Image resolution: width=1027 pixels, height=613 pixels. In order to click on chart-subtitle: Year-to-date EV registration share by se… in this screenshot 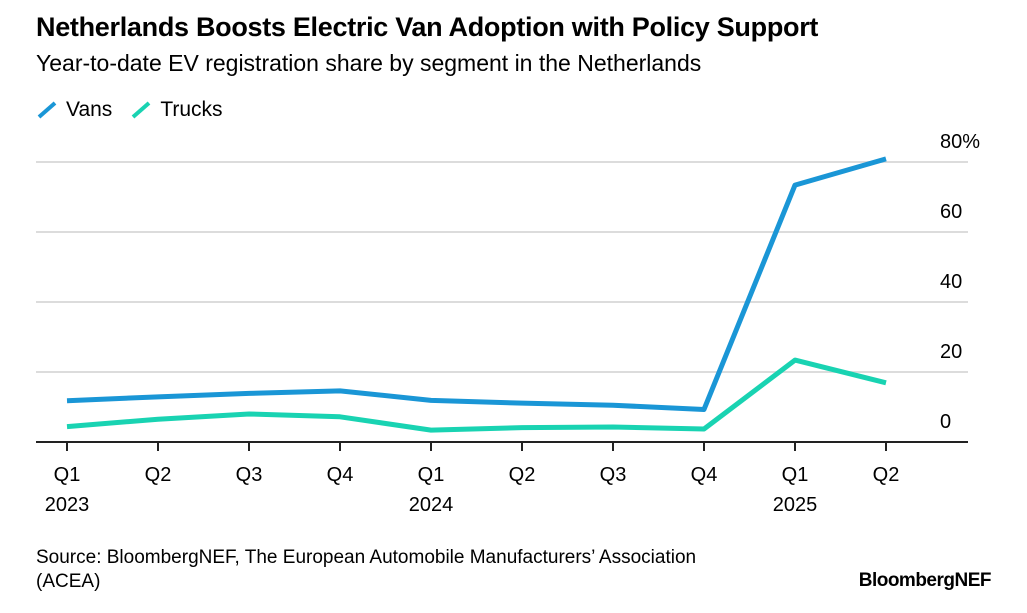, I will do `click(369, 63)`.